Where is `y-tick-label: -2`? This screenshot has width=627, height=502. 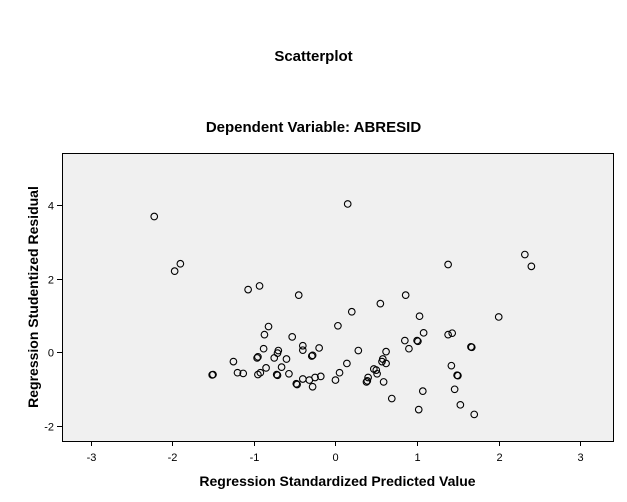
y-tick-label: -2 is located at coordinates (49, 428).